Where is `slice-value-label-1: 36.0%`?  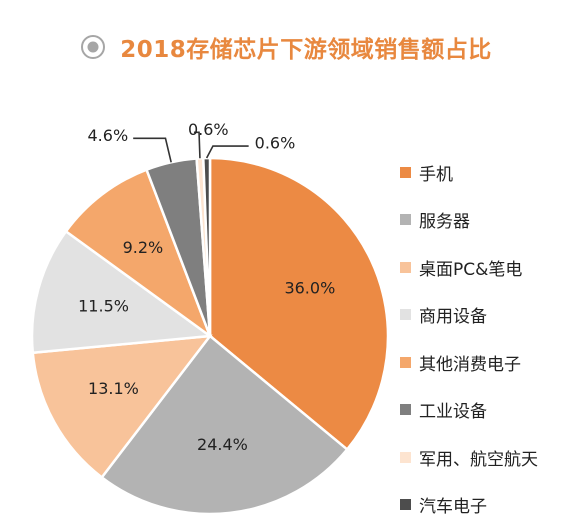 slice-value-label-1: 36.0% is located at coordinates (309, 288).